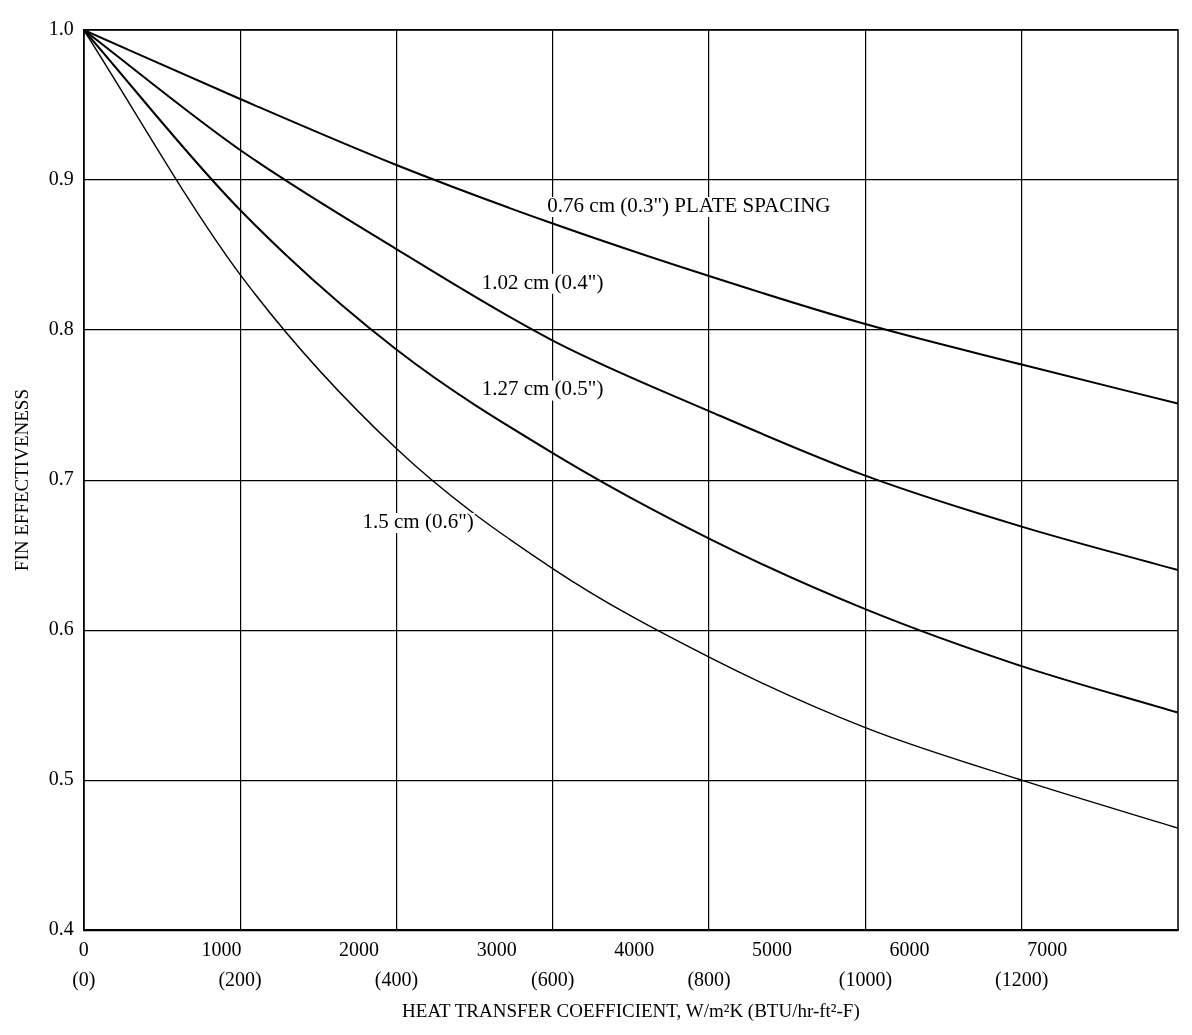 The height and width of the screenshot is (1035, 1192). What do you see at coordinates (359, 949) in the screenshot?
I see `x-tick-label: 2000` at bounding box center [359, 949].